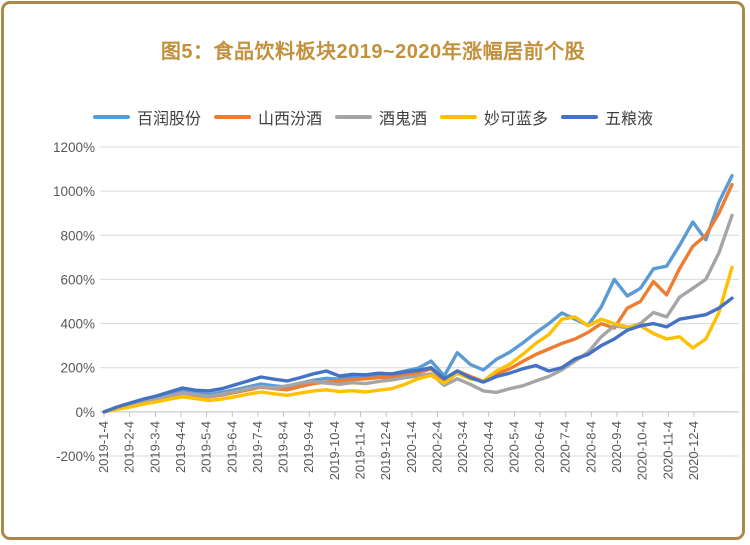  What do you see at coordinates (206, 447) in the screenshot?
I see `x-tick-label: 2019-5-4` at bounding box center [206, 447].